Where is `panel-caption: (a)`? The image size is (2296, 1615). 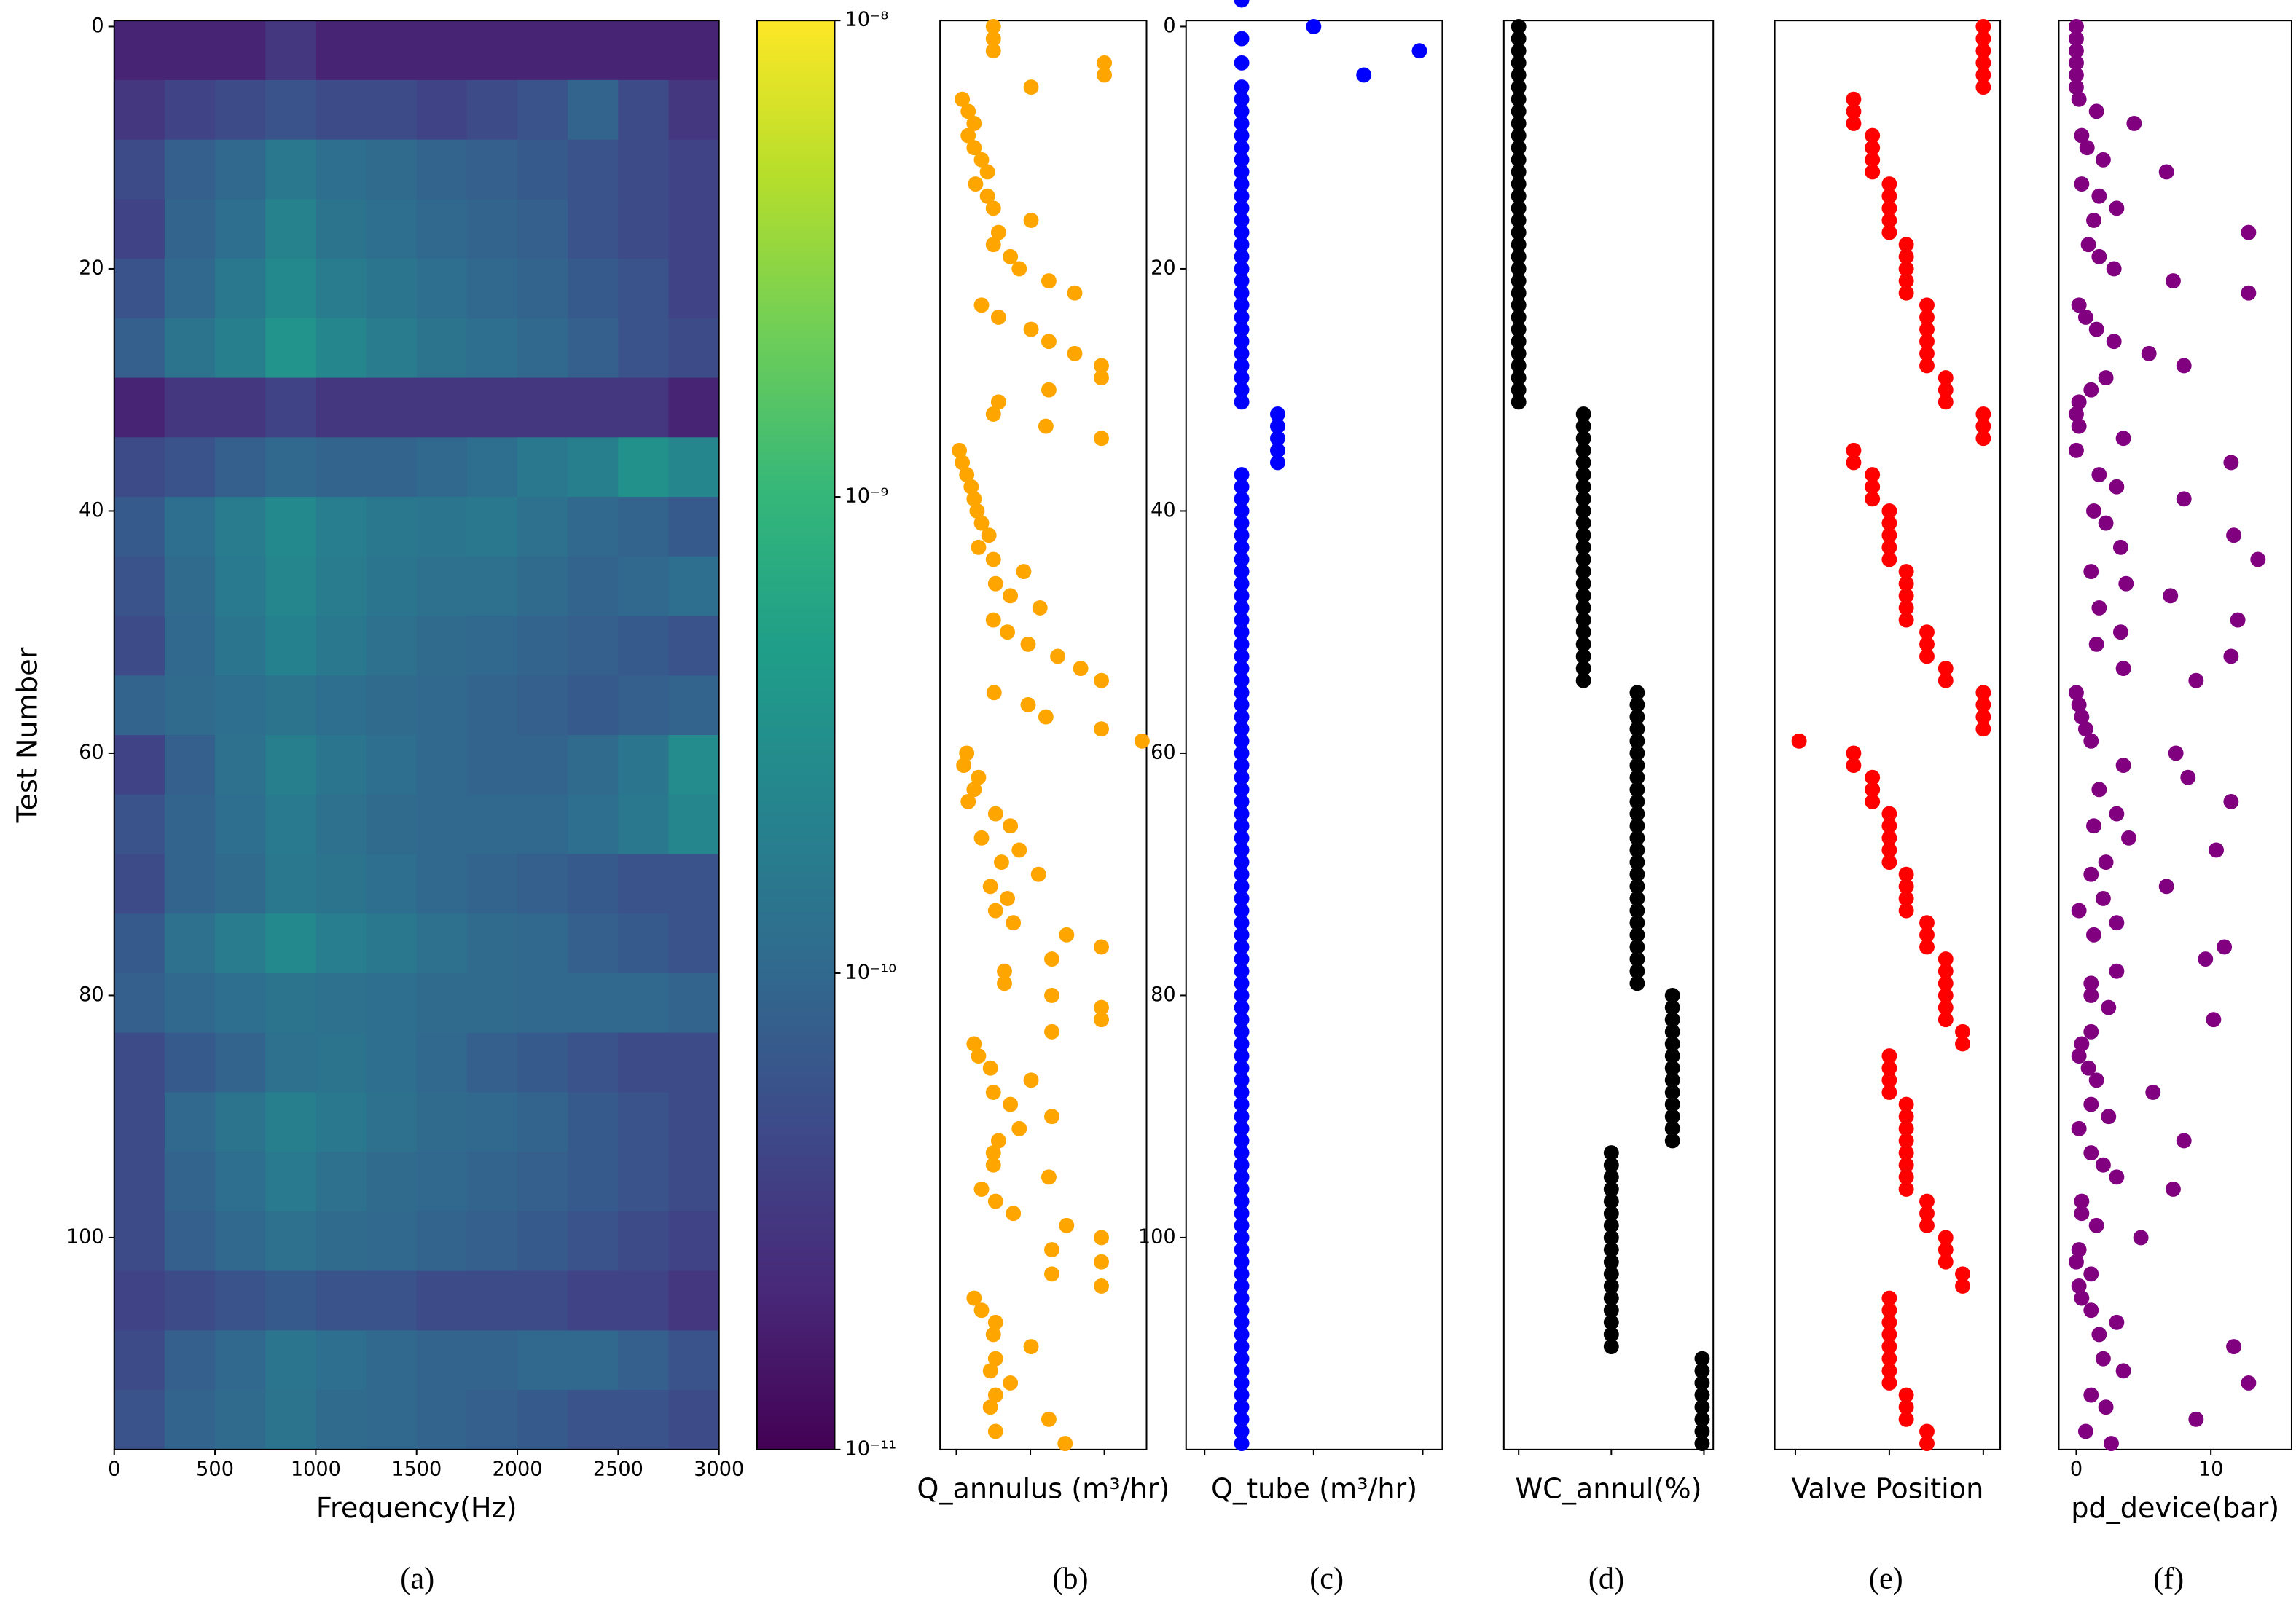 panel-caption: (a) is located at coordinates (417, 1578).